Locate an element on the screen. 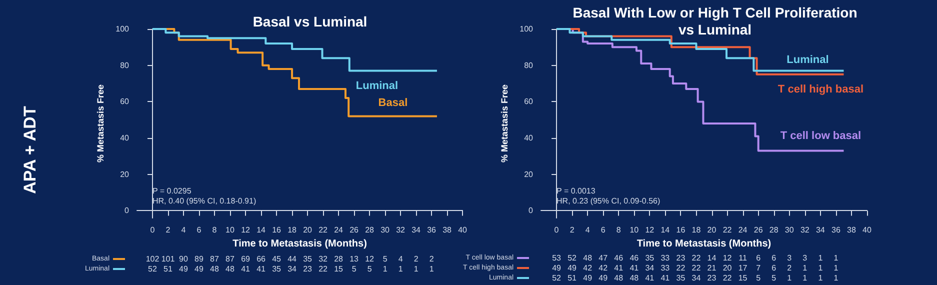  text: APA + ADT is located at coordinates (30, 150).